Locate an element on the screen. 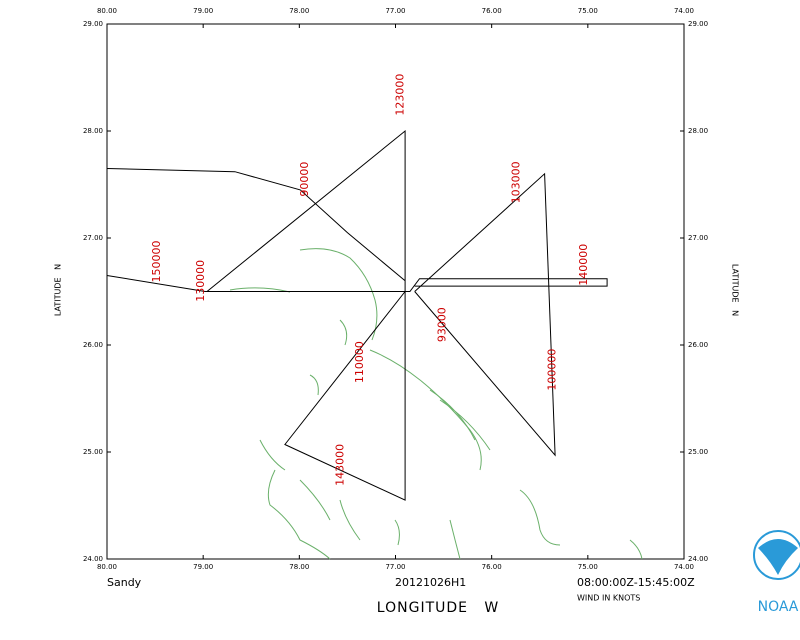 This screenshot has height=640, width=800. y-tick-label: 24.00 is located at coordinates (93, 559).